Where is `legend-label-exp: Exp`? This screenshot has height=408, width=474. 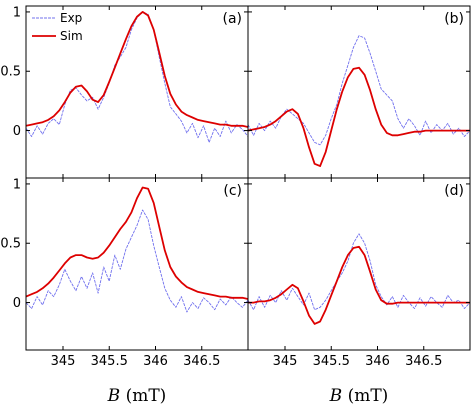
legend-label-exp: Exp is located at coordinates (71, 18).